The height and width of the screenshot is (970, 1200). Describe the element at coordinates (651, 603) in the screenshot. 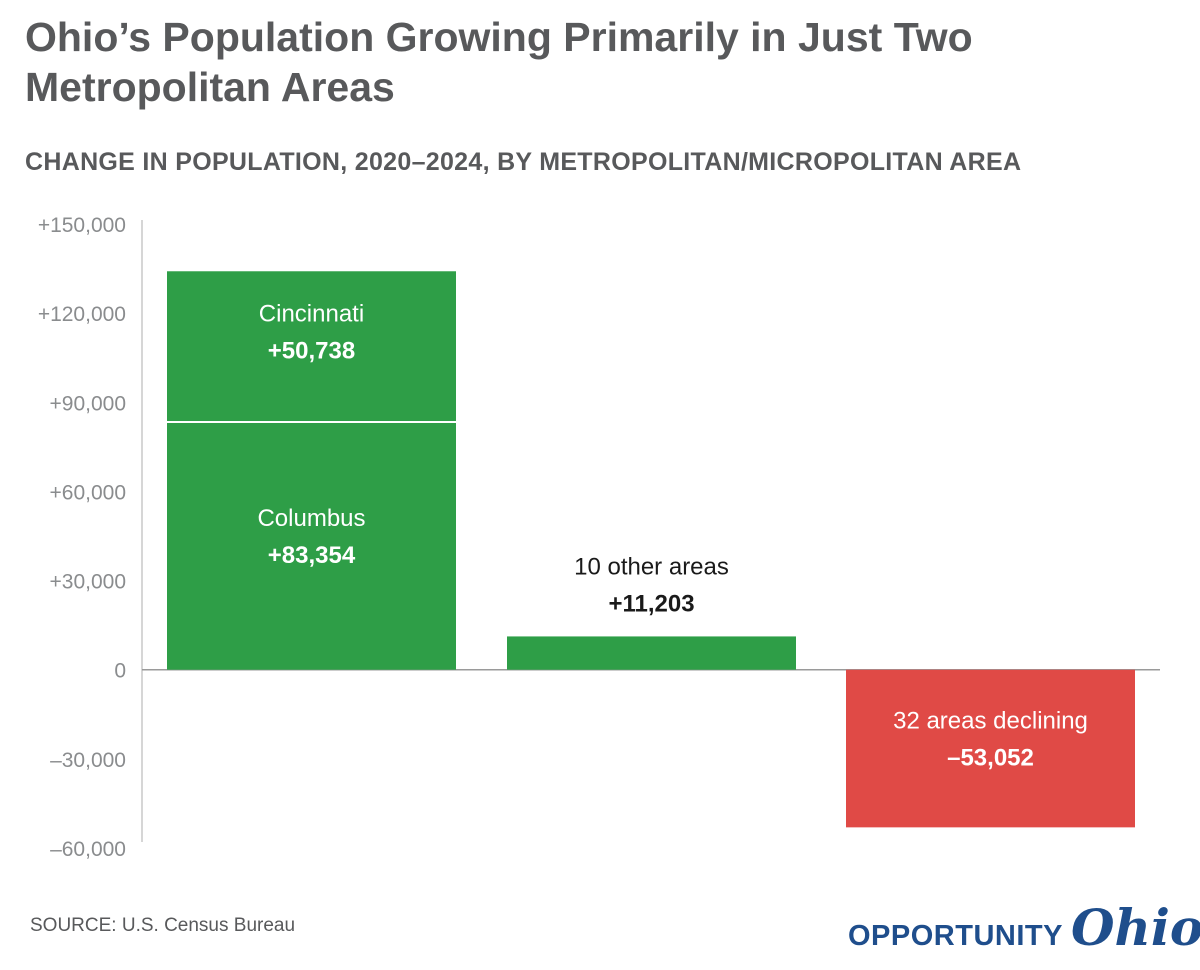

I see `bar-value-label: +11,203` at that location.